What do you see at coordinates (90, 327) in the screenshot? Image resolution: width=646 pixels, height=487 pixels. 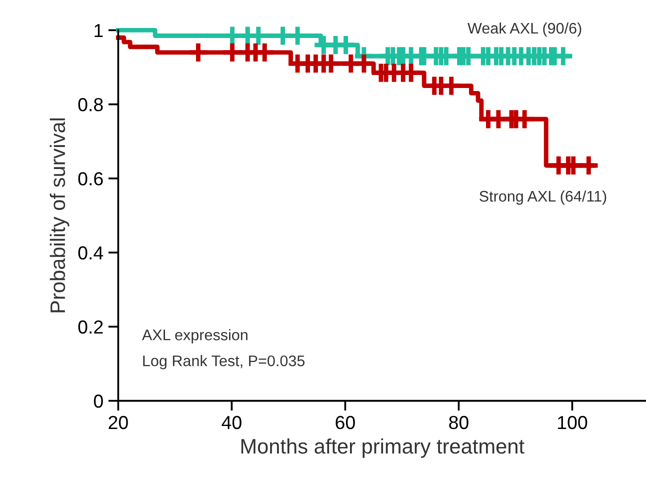 I see `y-tick-label: 0.2` at bounding box center [90, 327].